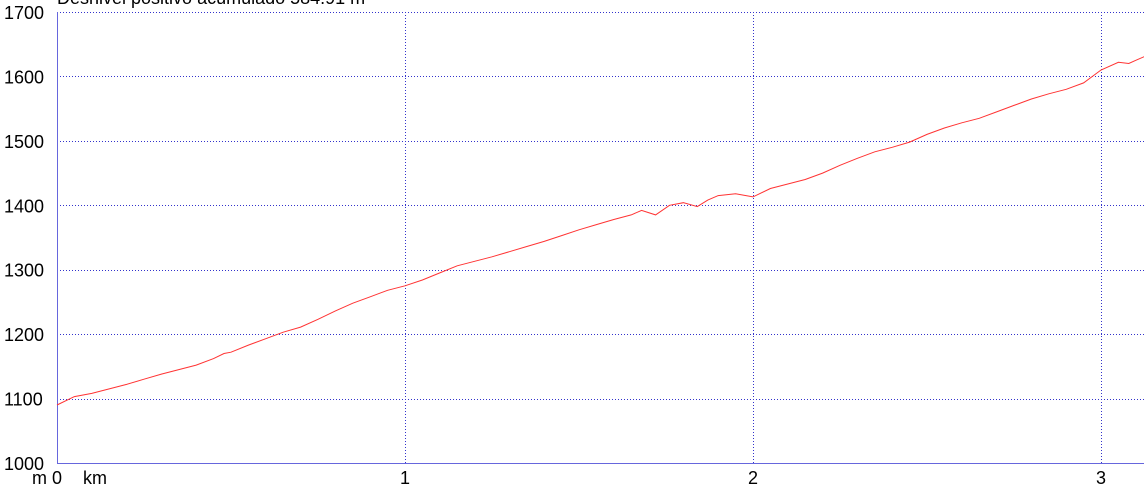 The height and width of the screenshot is (487, 1144). Describe the element at coordinates (579, 477) in the screenshot. I see `x-tick-labels: 0 1 2 3` at that location.